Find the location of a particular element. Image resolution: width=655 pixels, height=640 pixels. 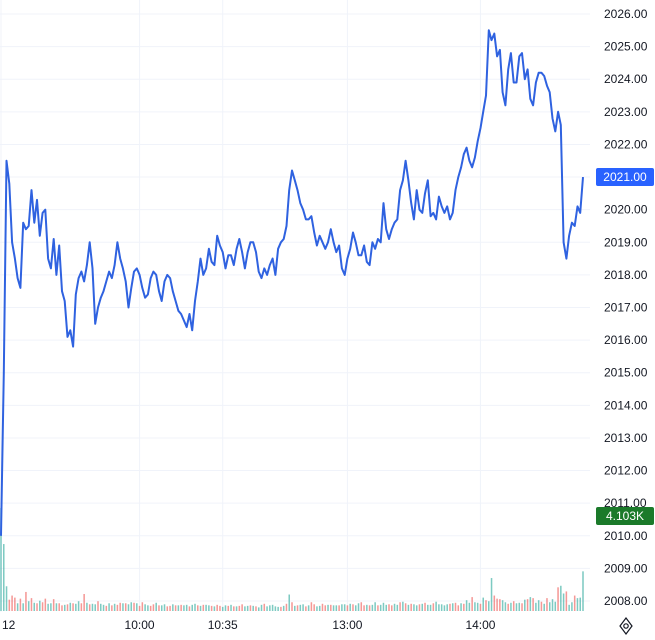

volume-badge is located at coordinates (625, 516).